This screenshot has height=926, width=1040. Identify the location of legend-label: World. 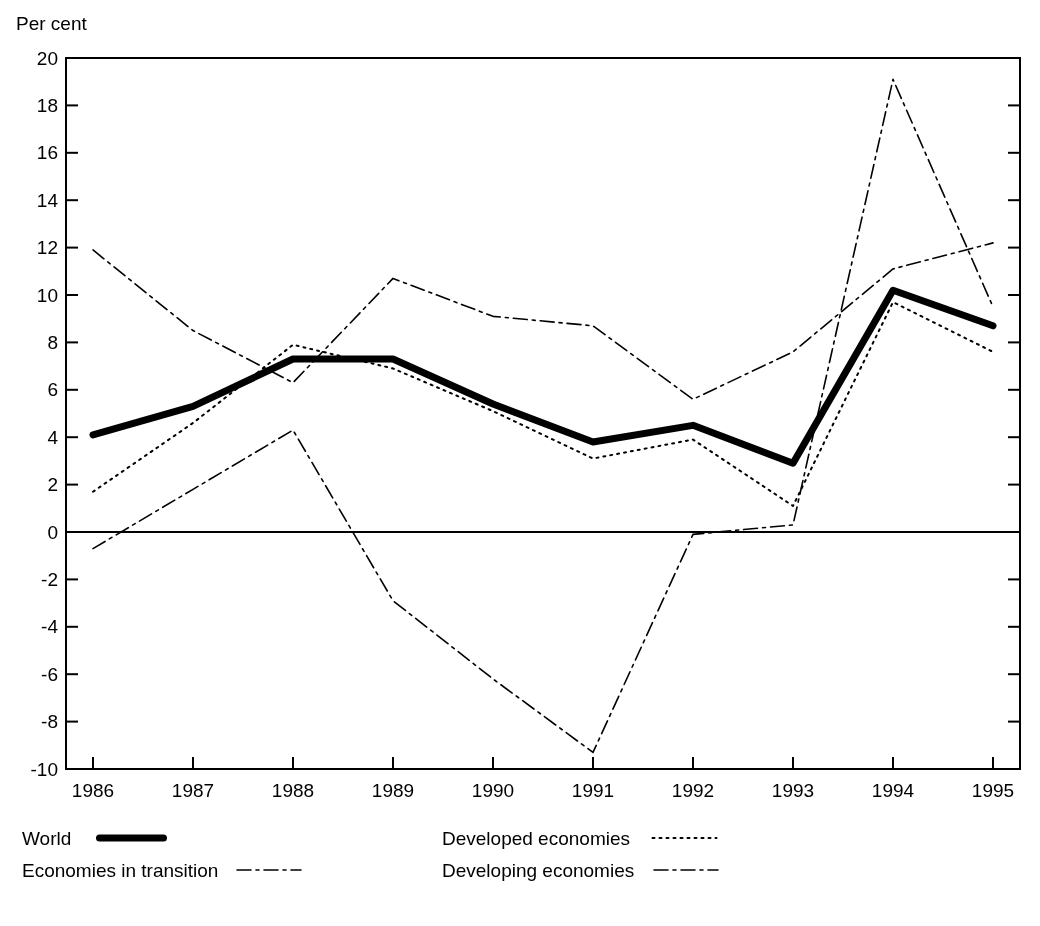
(47, 838).